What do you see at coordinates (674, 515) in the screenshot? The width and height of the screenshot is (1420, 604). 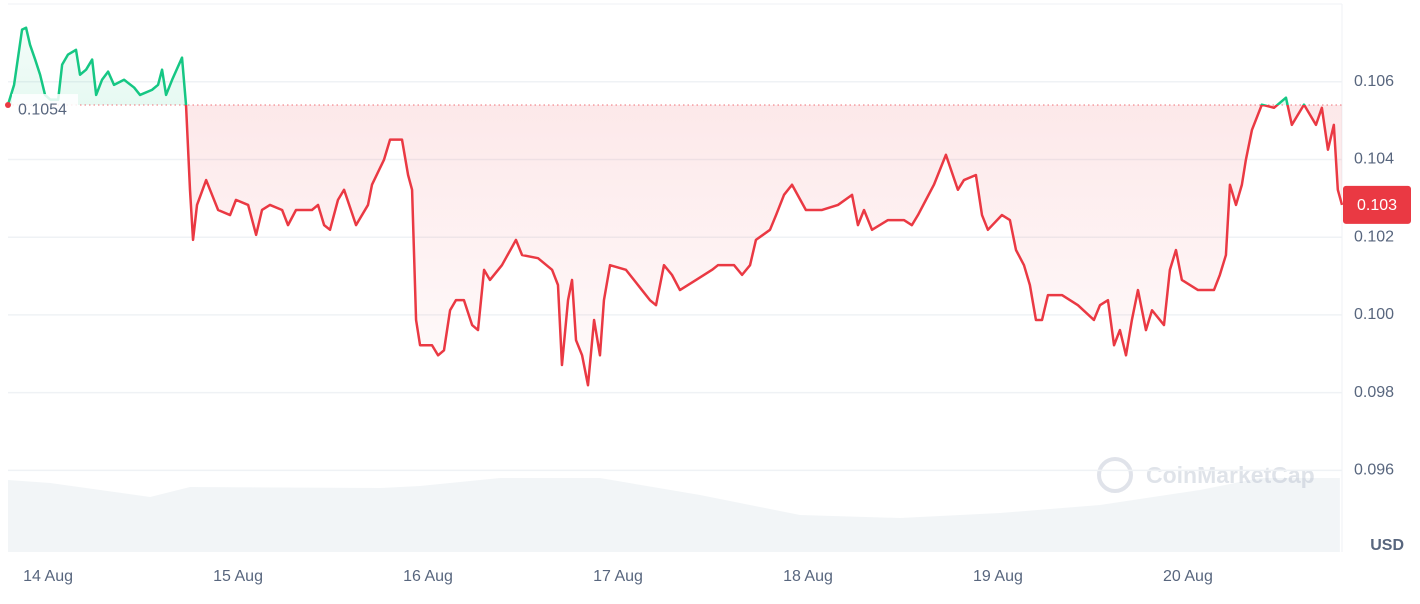 I see `volume-area` at bounding box center [674, 515].